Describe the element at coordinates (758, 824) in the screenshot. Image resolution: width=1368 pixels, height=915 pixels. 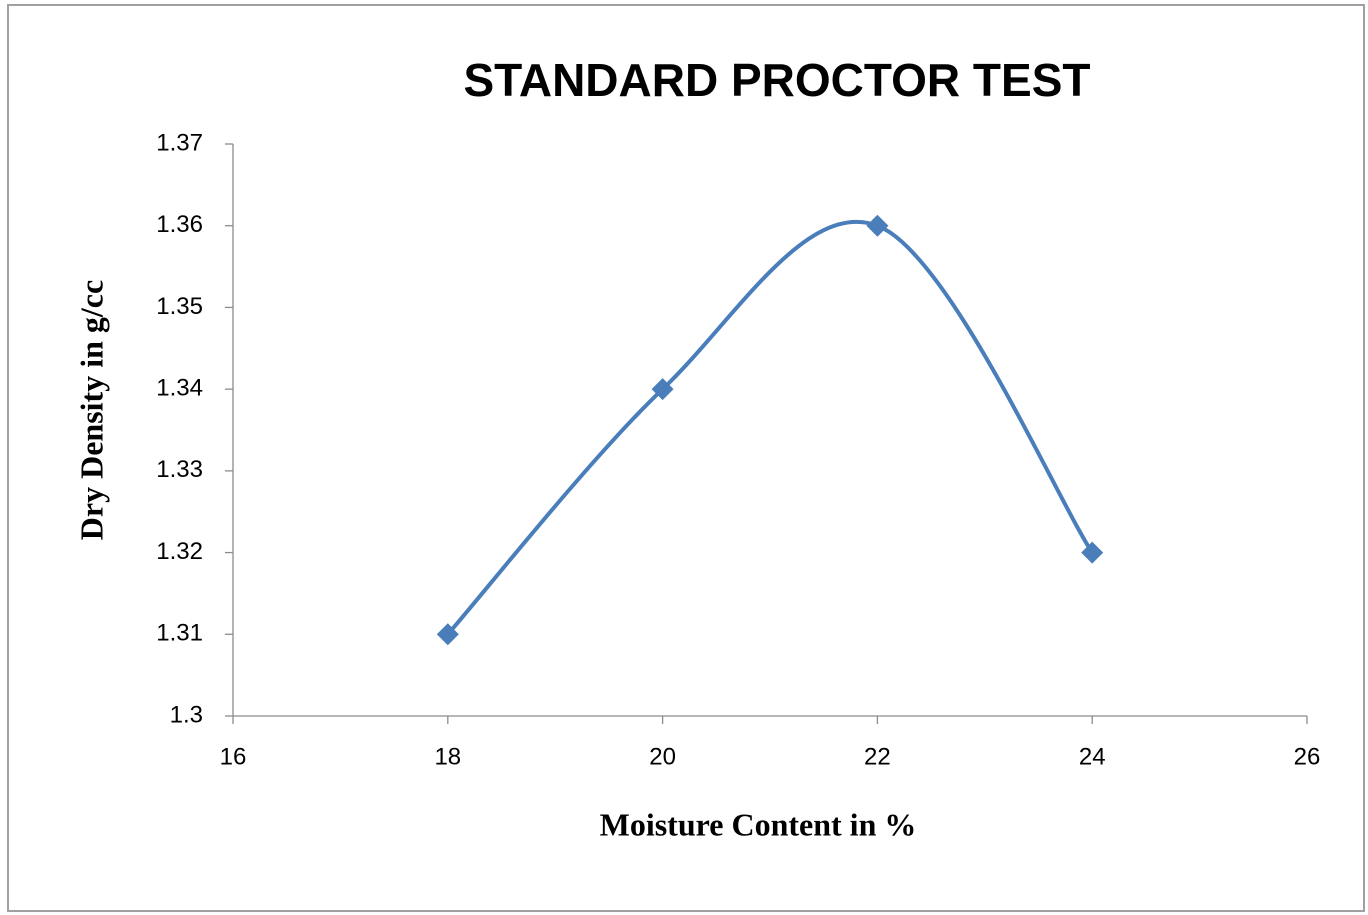
I see `x-axis-title: Moisture Content in %` at that location.